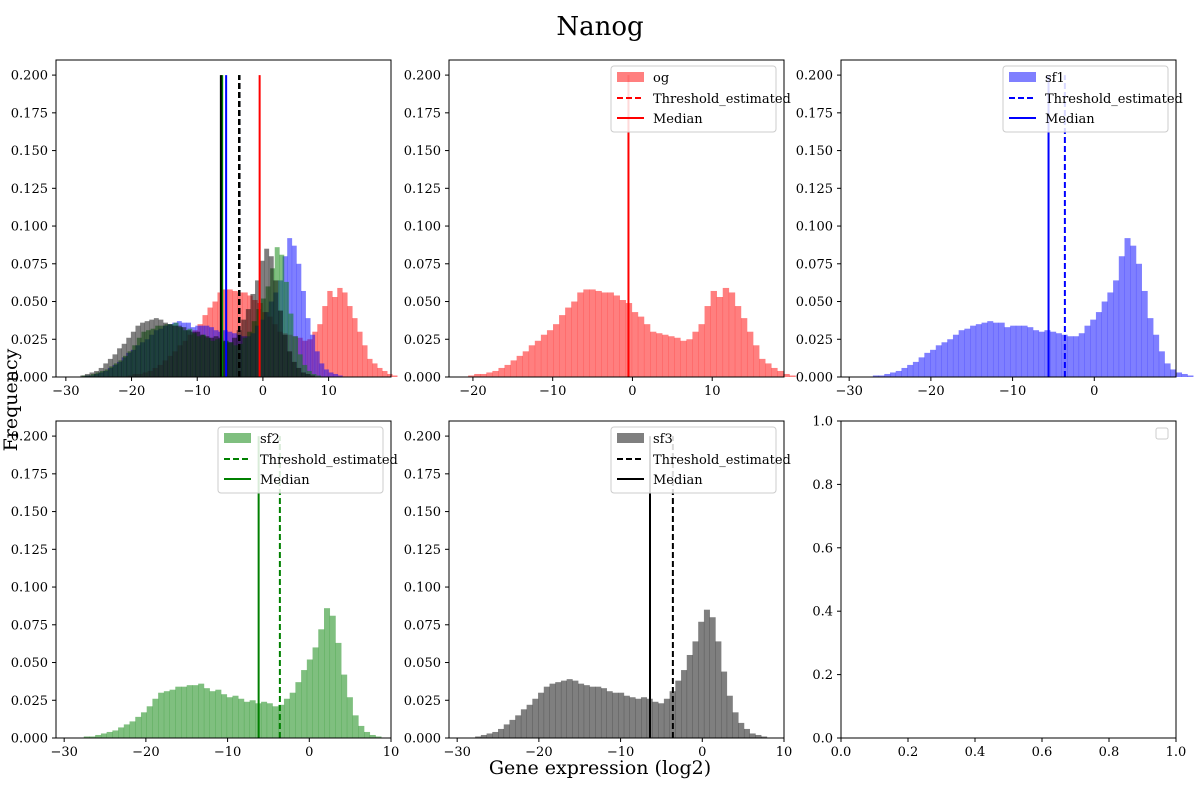 The image size is (1200, 800). What do you see at coordinates (198, 312) in the screenshot?
I see `histogram-sf3` at bounding box center [198, 312].